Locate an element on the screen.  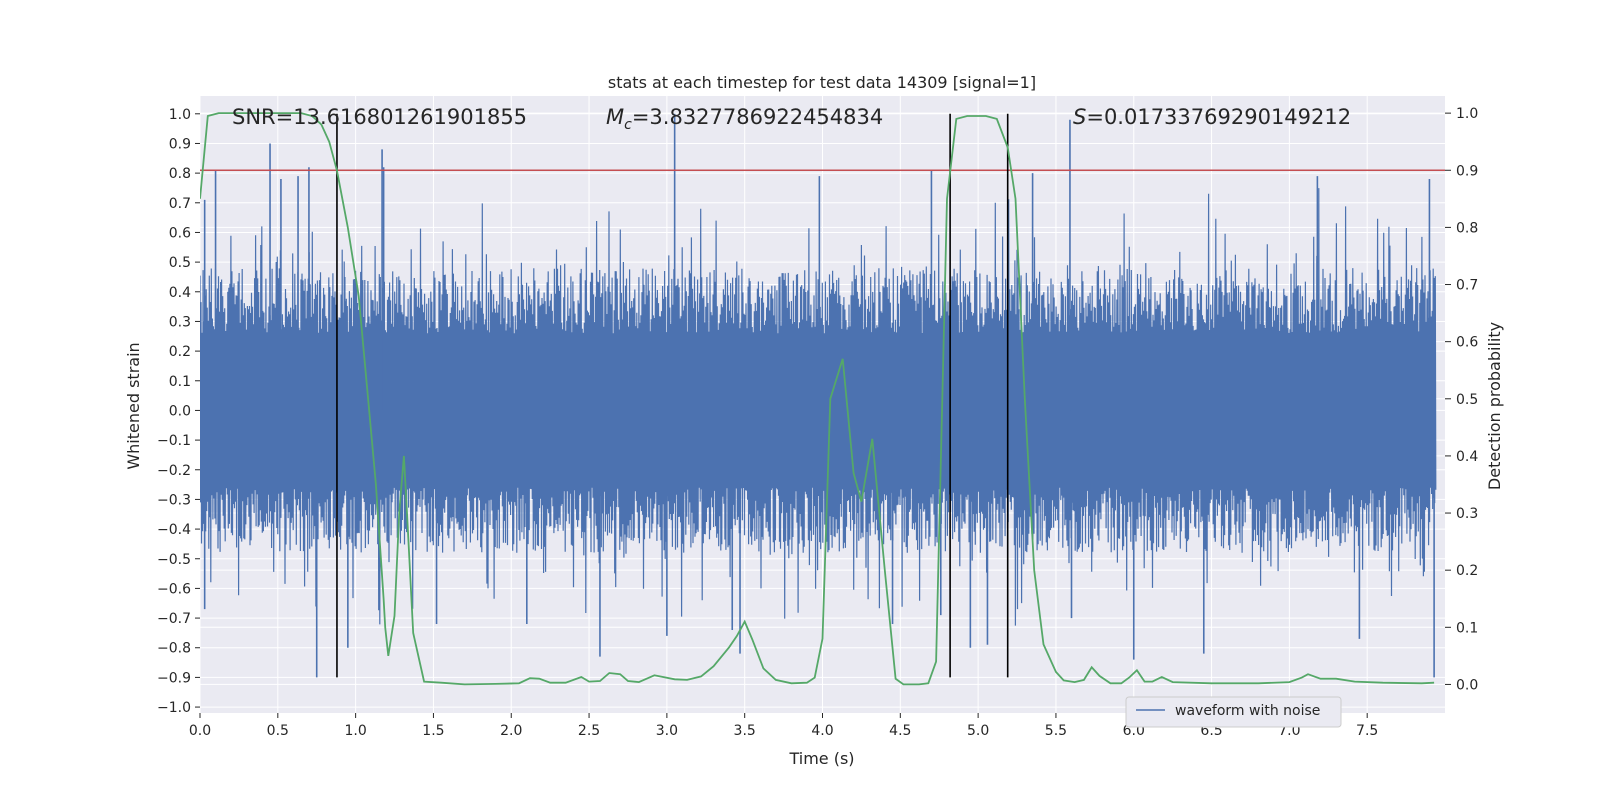
y-tick-label: −0.2 is located at coordinates (174, 471).